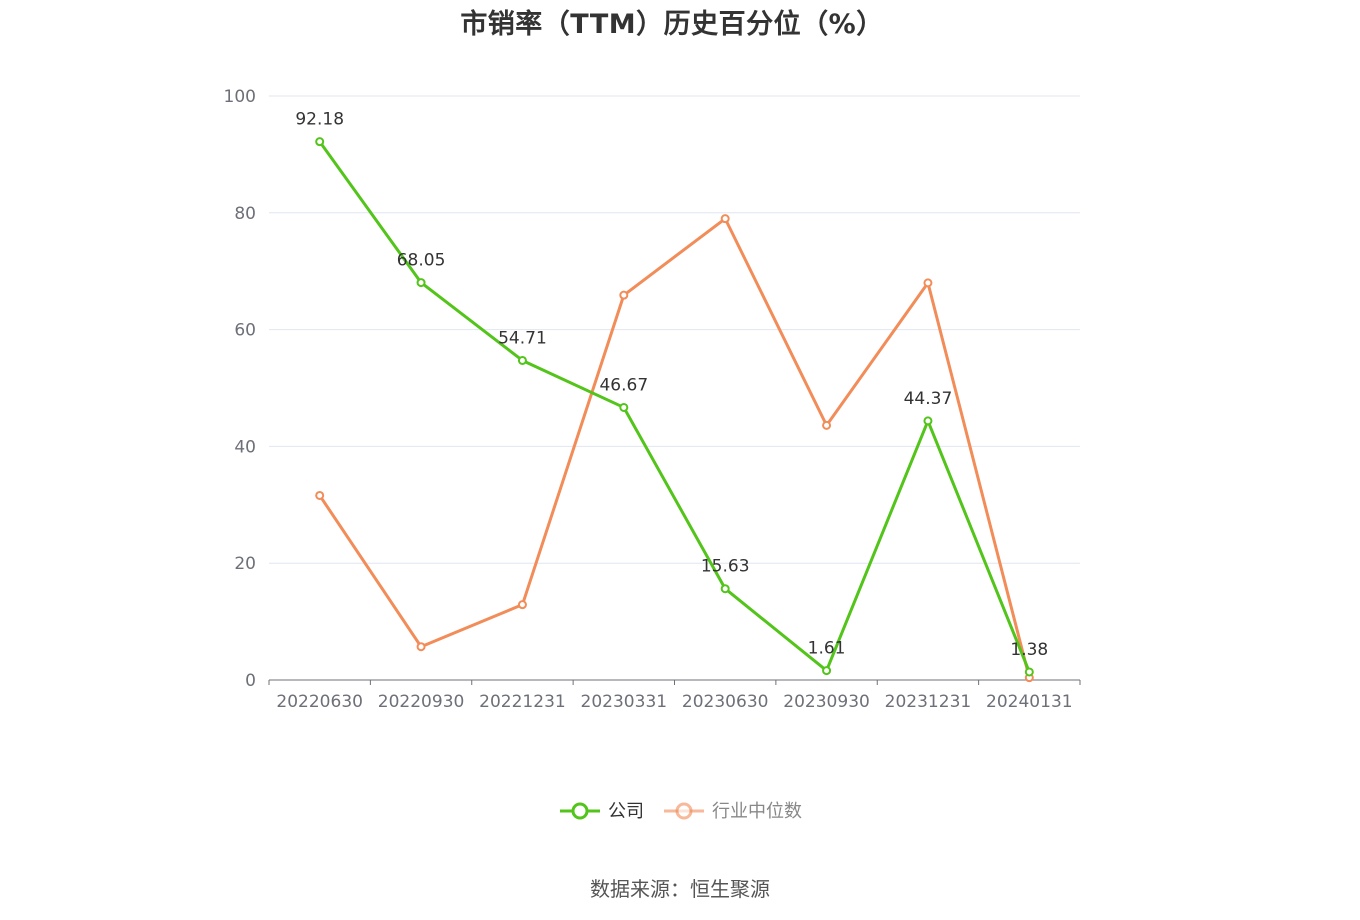 This screenshot has height=920, width=1360. I want to click on y-tick-label: 100, so click(240, 97).